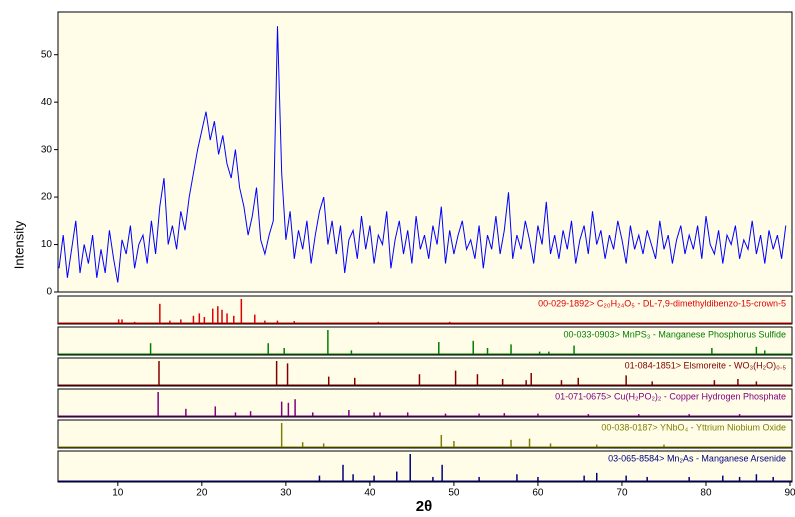 The width and height of the screenshot is (795, 517). What do you see at coordinates (47, 244) in the screenshot?
I see `y-tick-label: 10` at bounding box center [47, 244].